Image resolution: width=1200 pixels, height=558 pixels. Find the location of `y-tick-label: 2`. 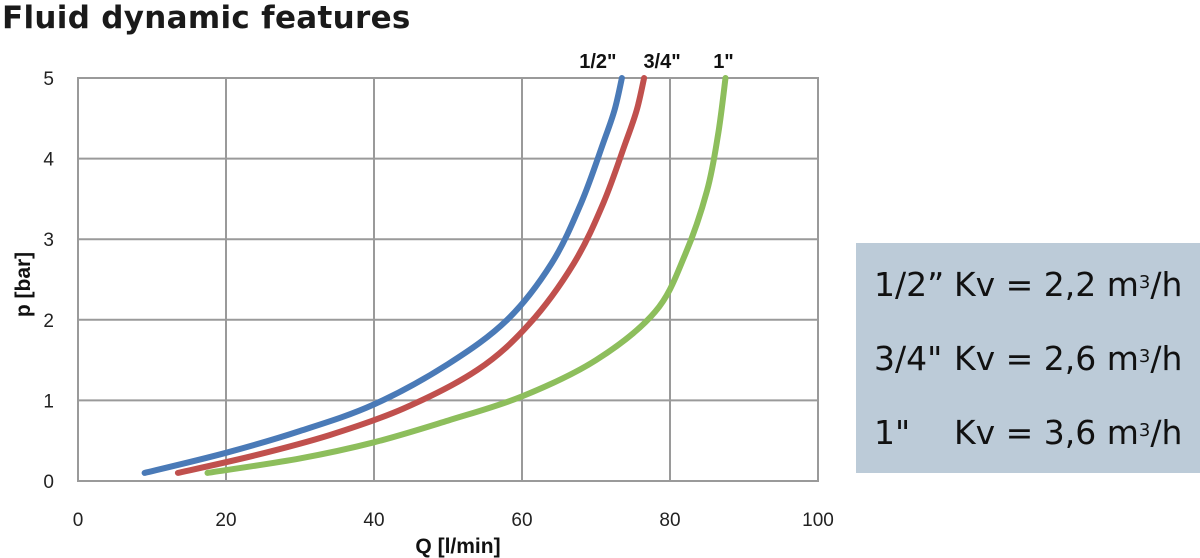

y-tick-label: 2 is located at coordinates (48, 321).